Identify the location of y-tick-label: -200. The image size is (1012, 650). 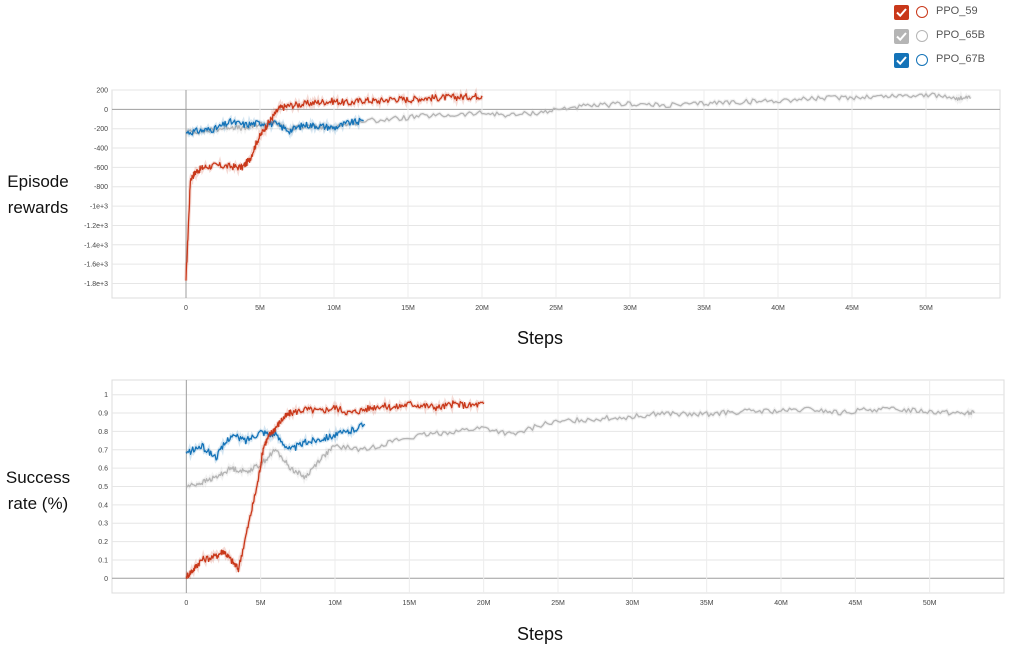
(101, 129).